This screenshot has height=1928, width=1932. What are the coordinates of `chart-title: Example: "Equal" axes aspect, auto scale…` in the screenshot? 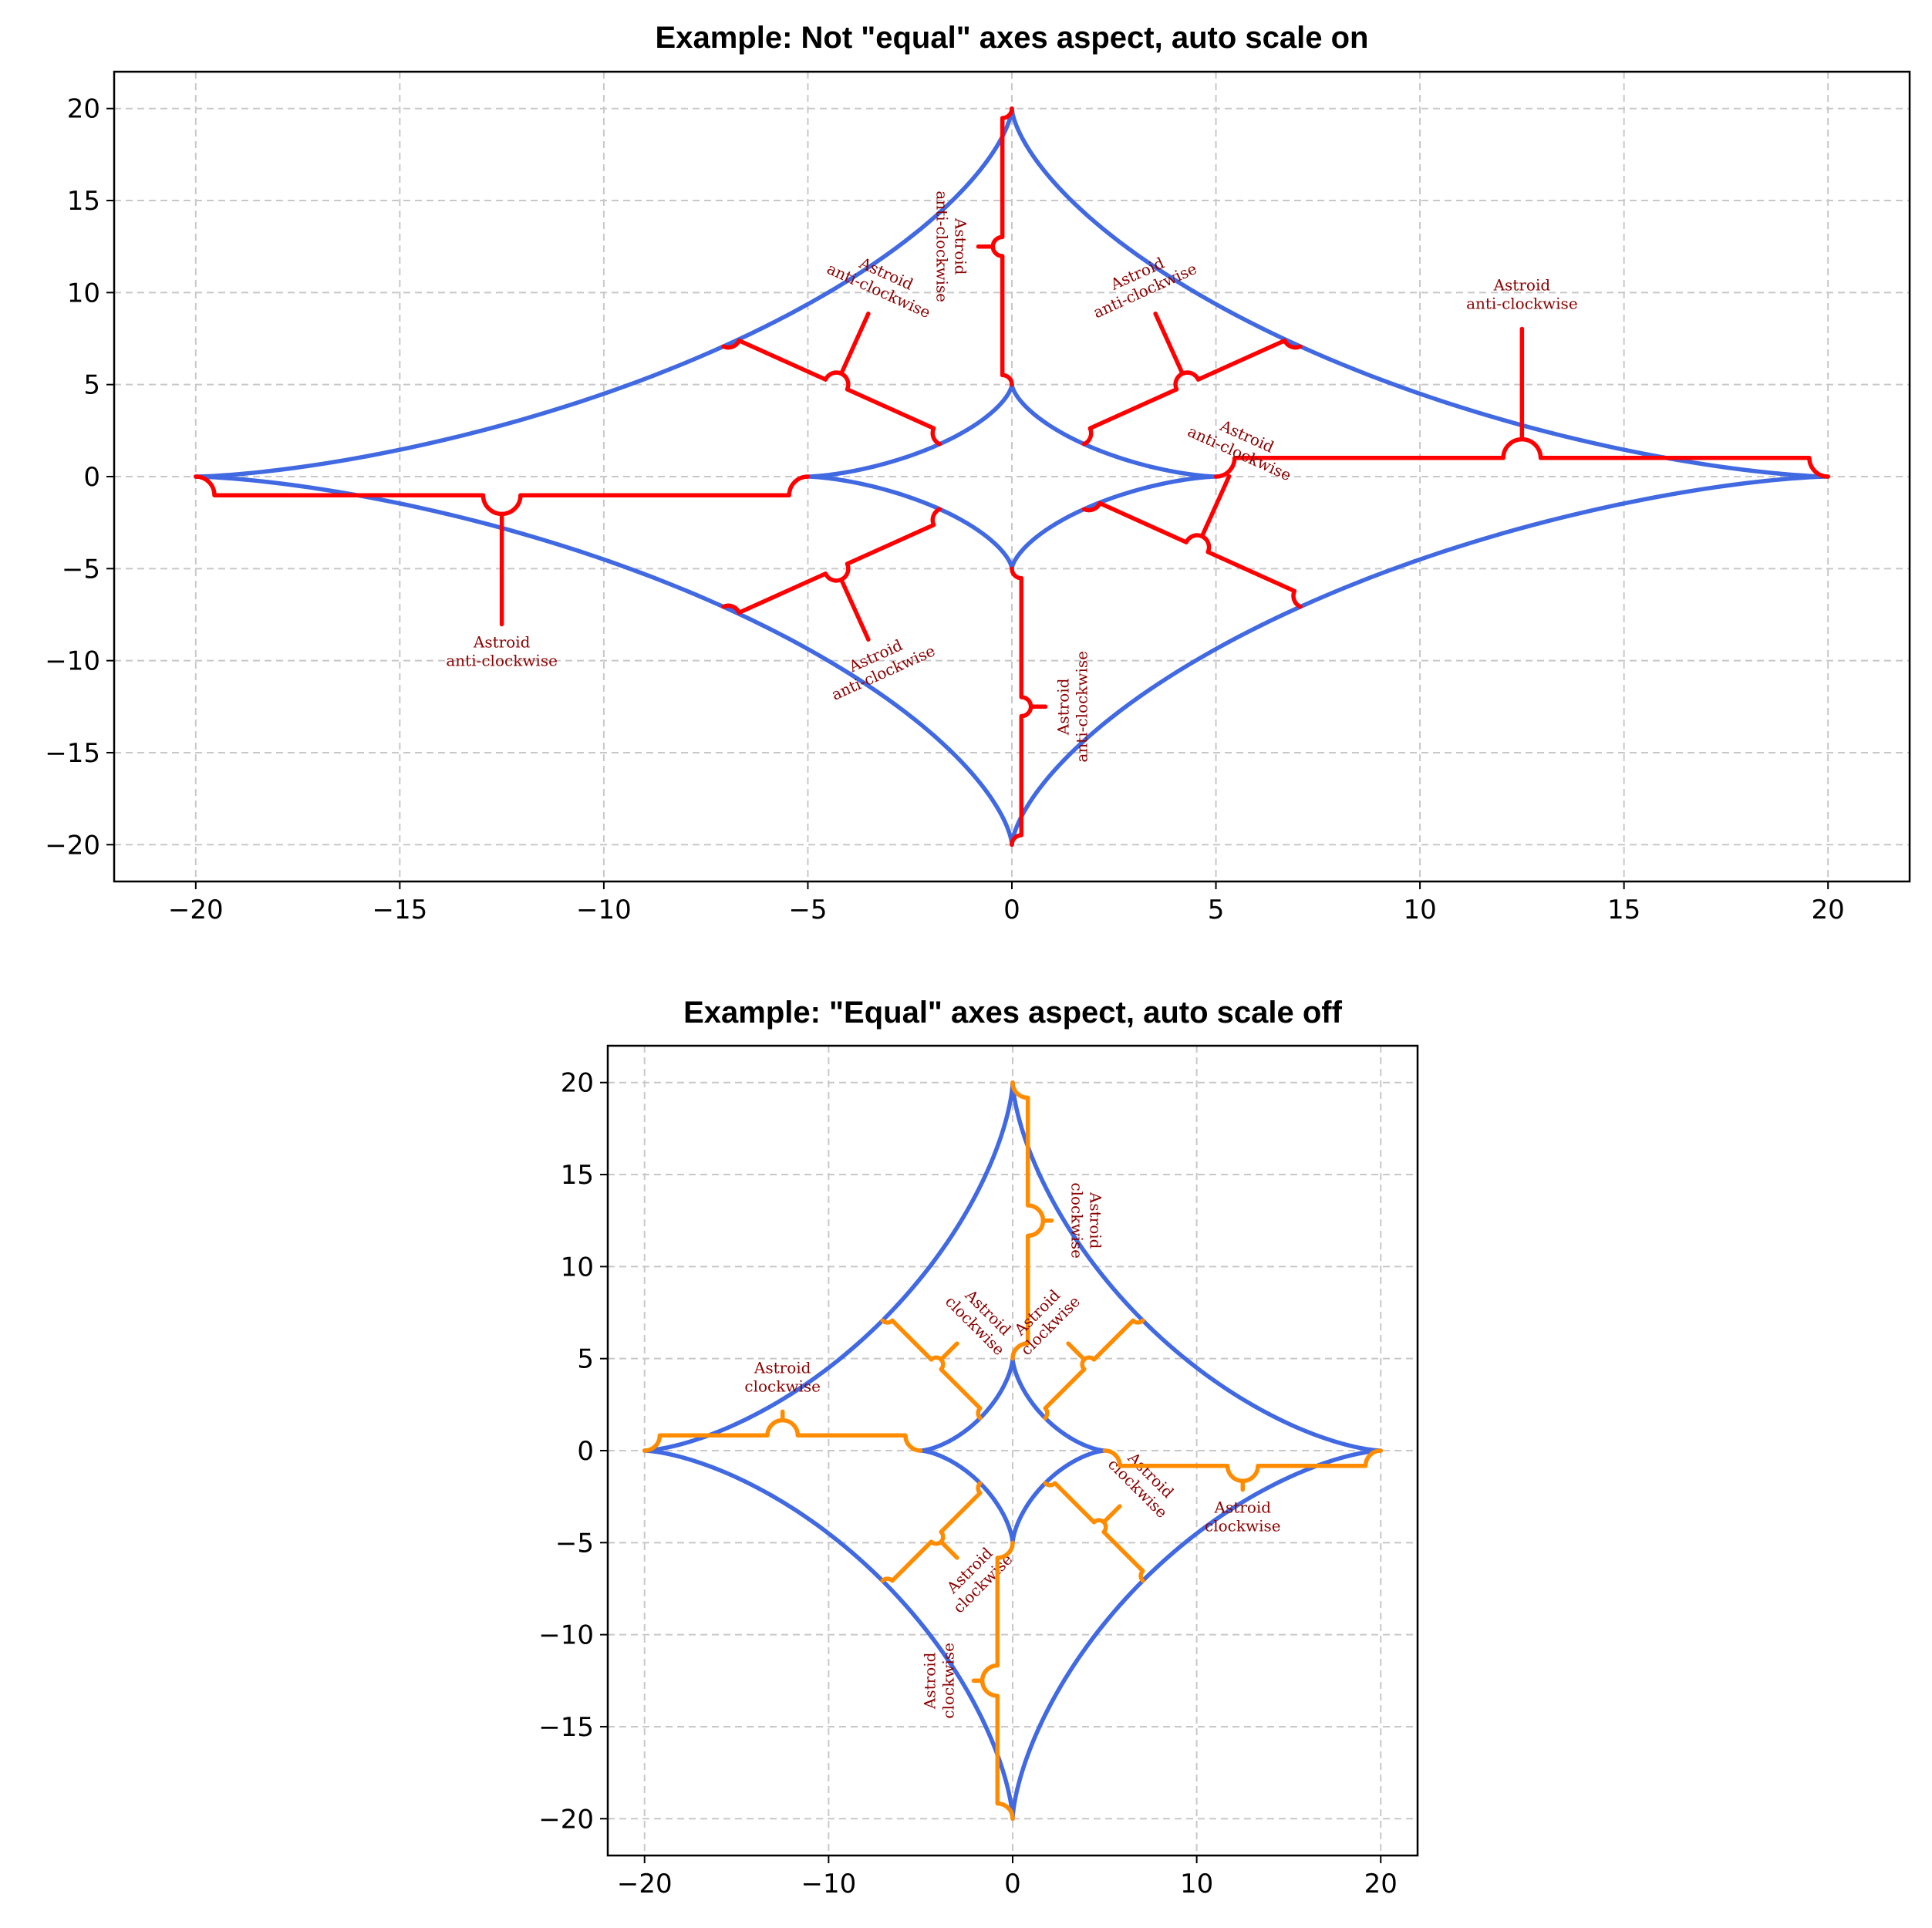 It's located at (1012, 1013).